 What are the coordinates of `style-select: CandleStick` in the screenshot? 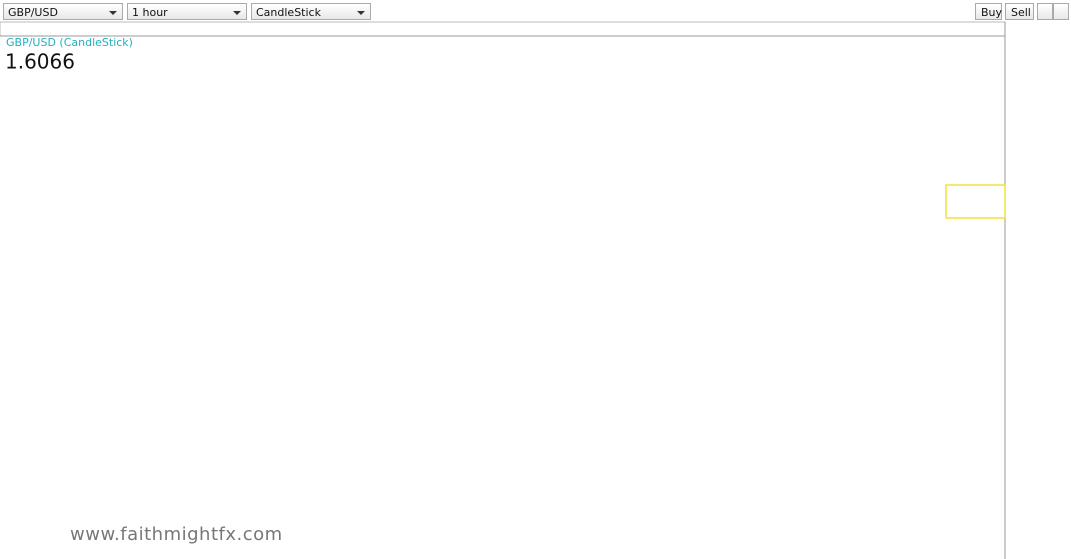 It's located at (311, 11).